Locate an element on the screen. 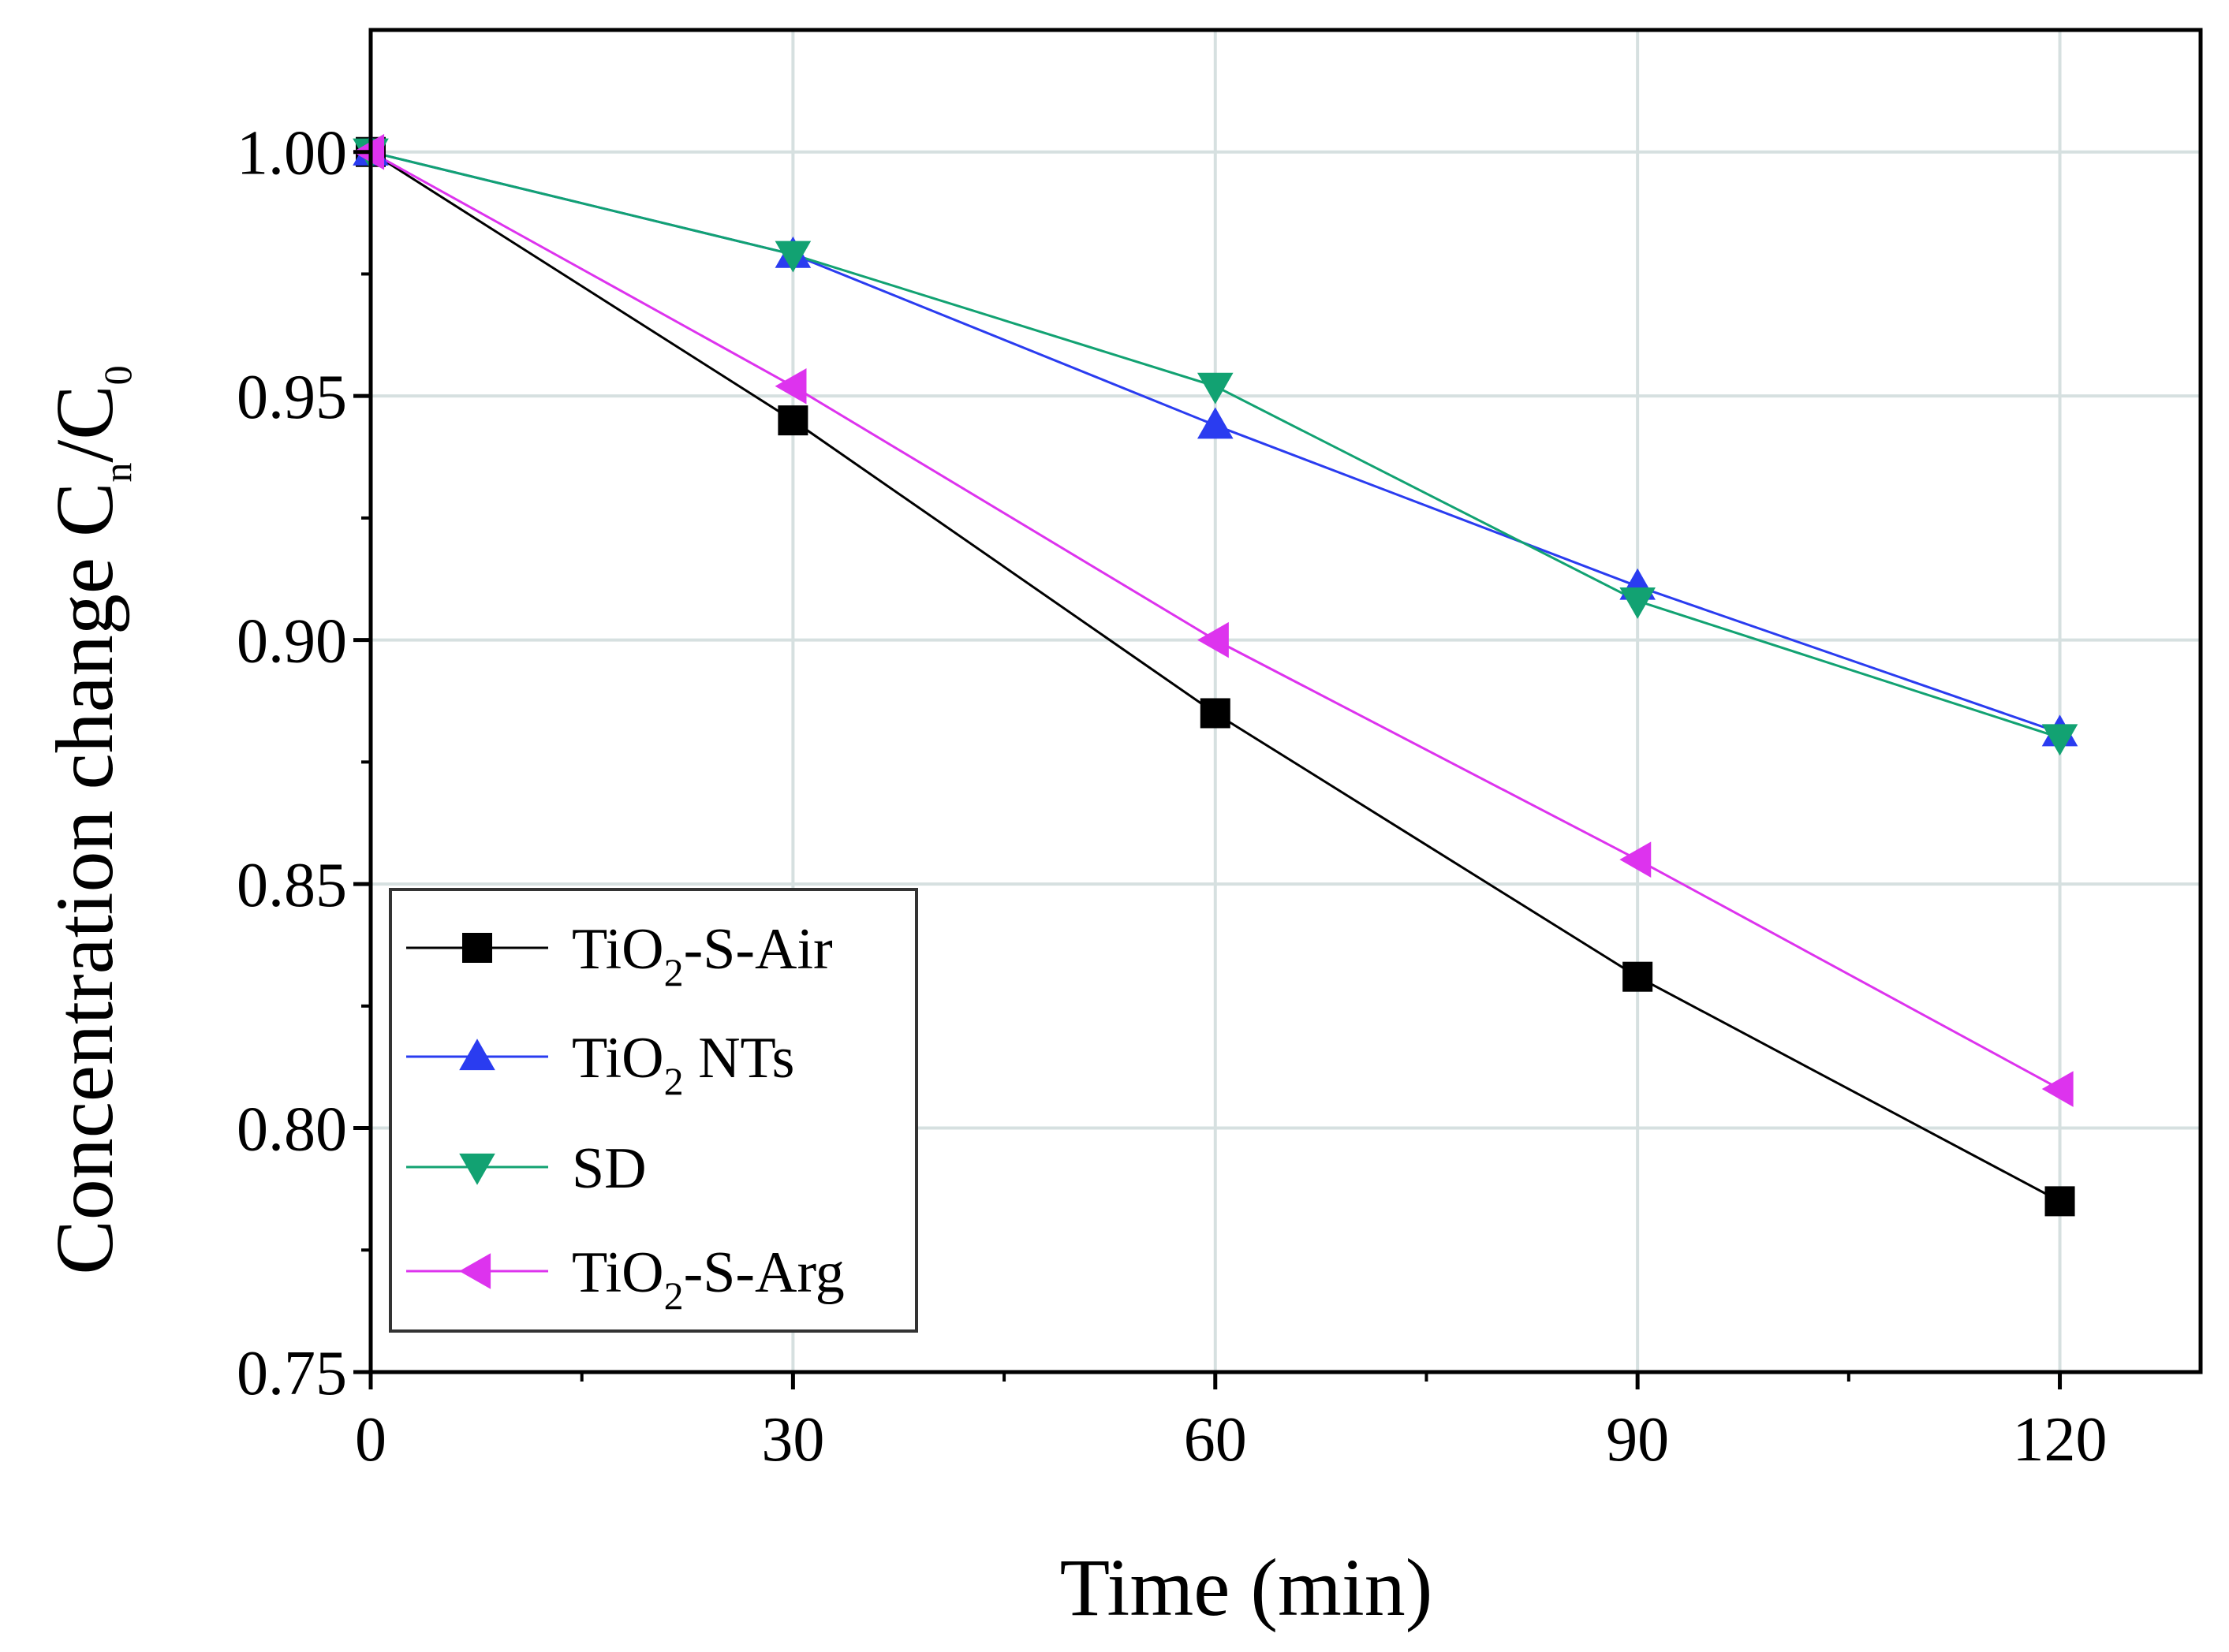 The height and width of the screenshot is (1652, 2229). data-point-tio2-nts is located at coordinates (1215, 423).